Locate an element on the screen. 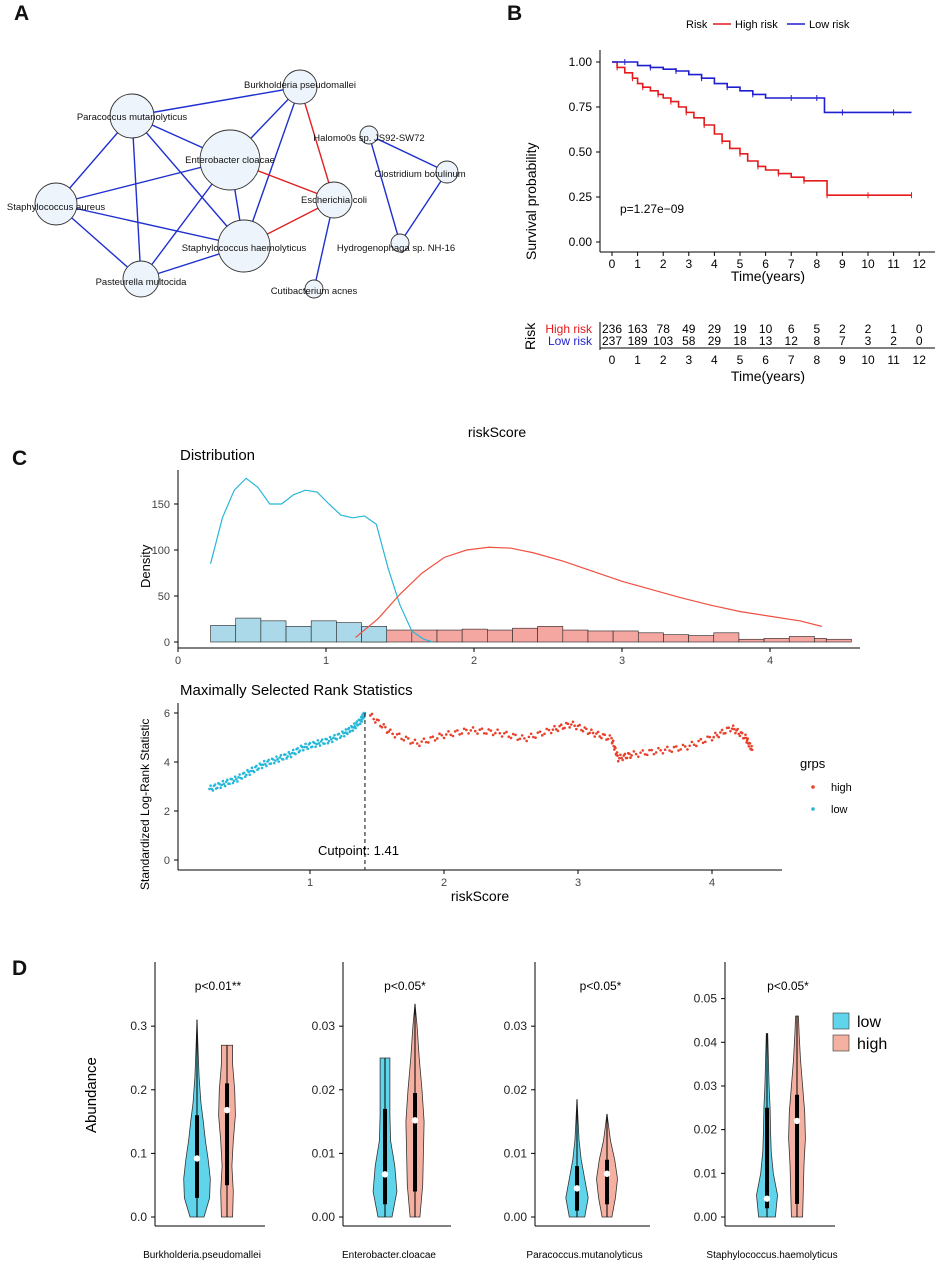  risk-cell: 49 is located at coordinates (689, 329).